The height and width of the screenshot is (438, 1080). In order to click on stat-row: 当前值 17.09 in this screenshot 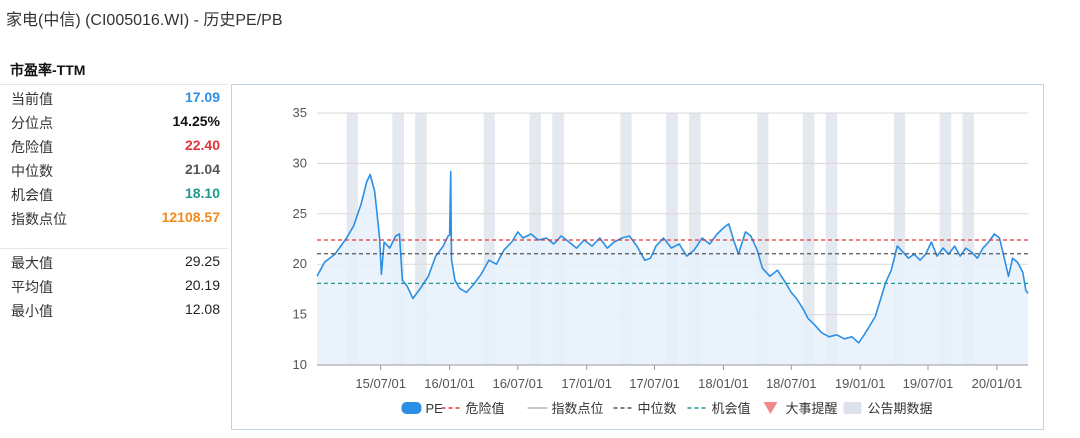, I will do `click(114, 97)`.